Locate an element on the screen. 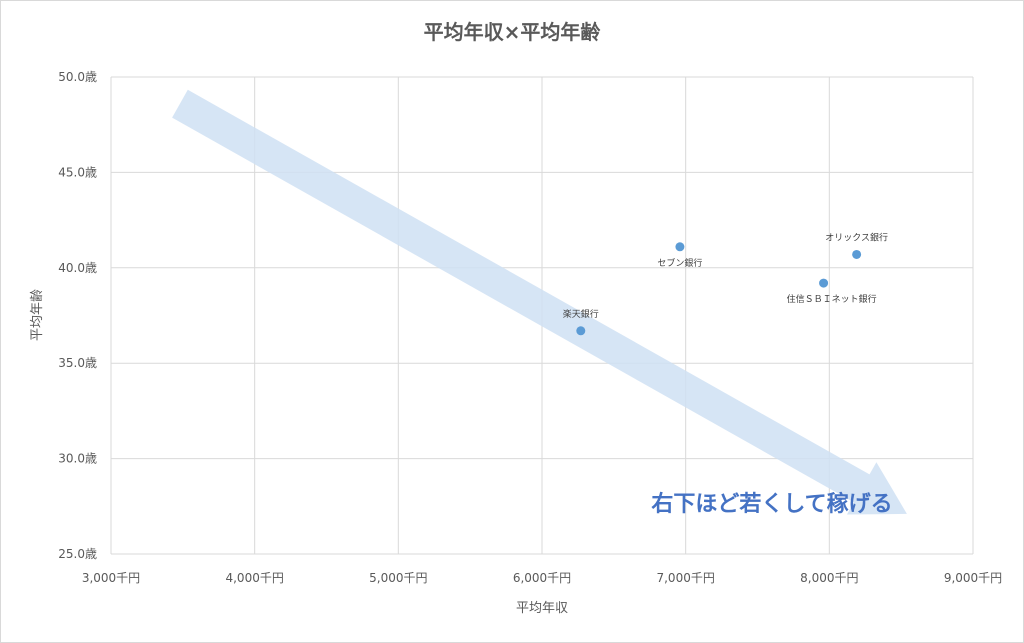  y-tick-label: 45.0歳 is located at coordinates (77, 172).